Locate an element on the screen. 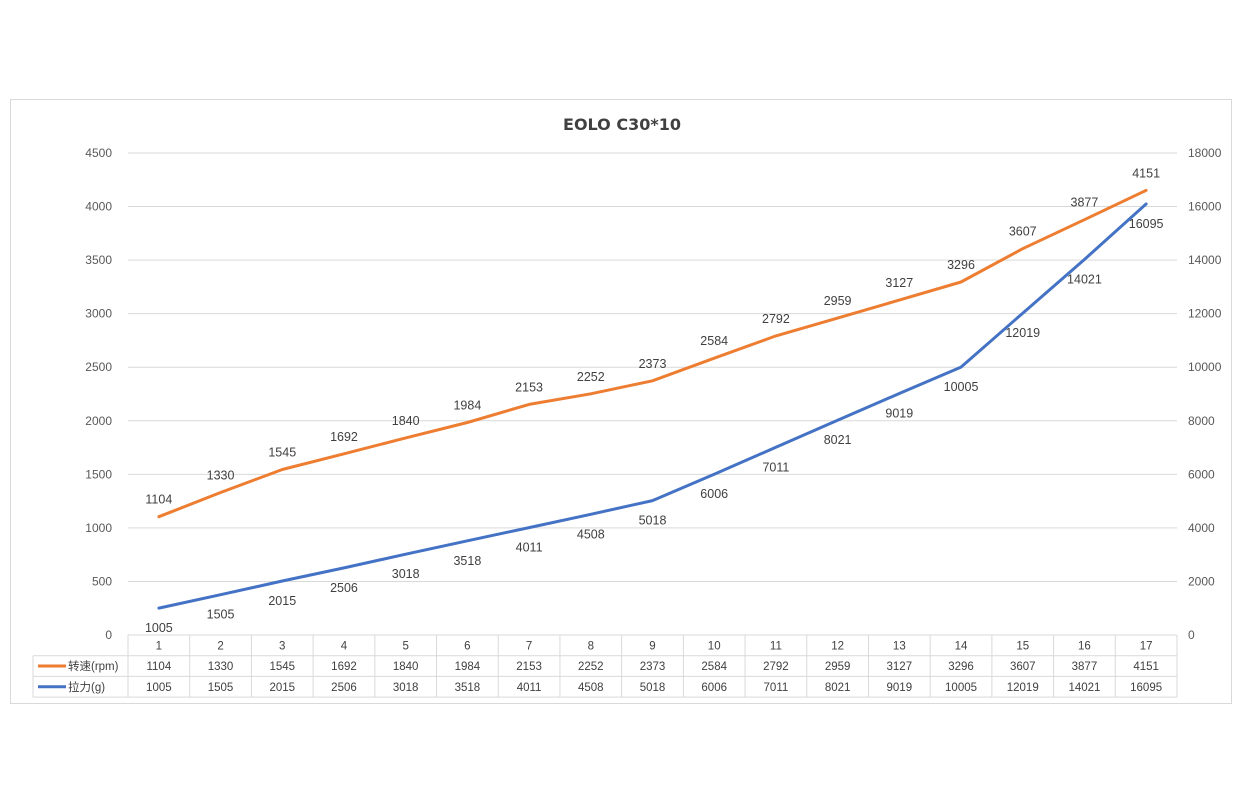  left-axis-tick-label: 2500 is located at coordinates (98, 367).